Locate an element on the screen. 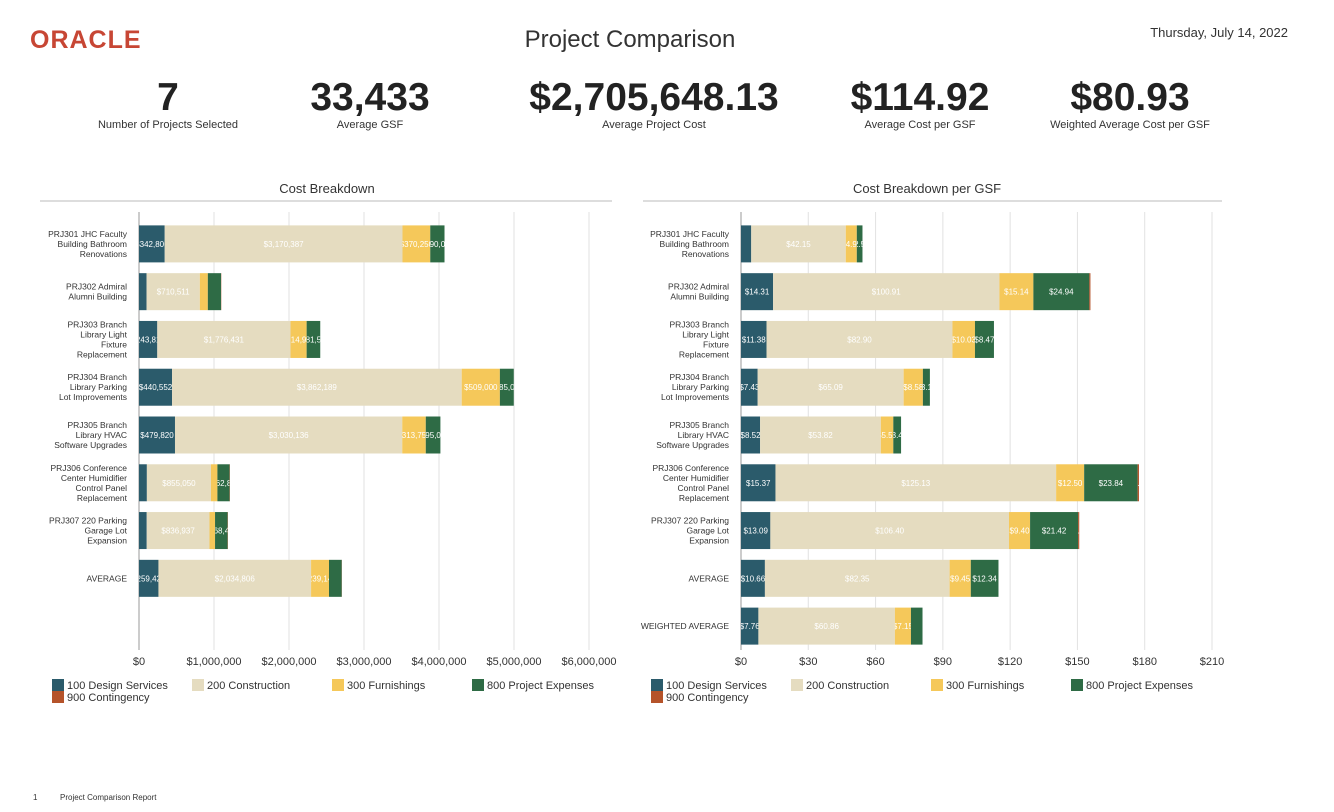  kpi-label: Average Cost per GSF is located at coordinates (919, 125).